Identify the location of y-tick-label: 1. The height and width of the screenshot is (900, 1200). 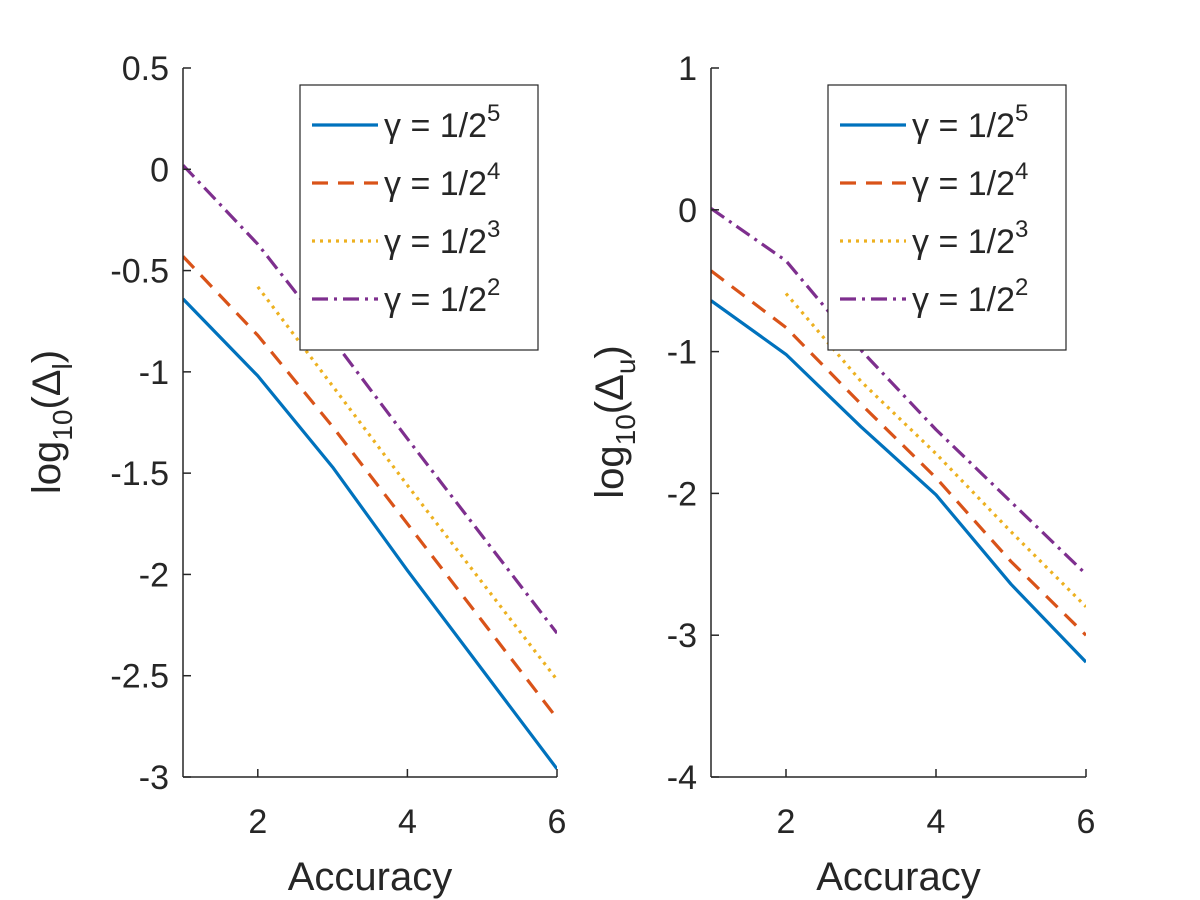
(687, 69).